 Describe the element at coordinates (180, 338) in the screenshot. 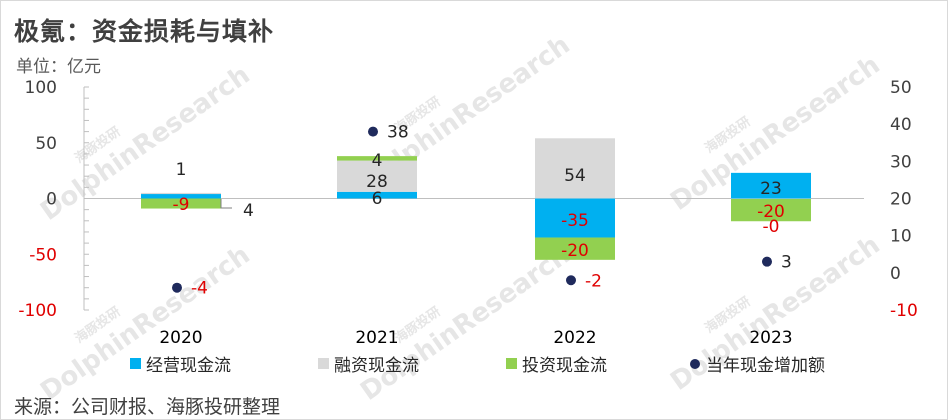

I see `category-label: 2020` at that location.